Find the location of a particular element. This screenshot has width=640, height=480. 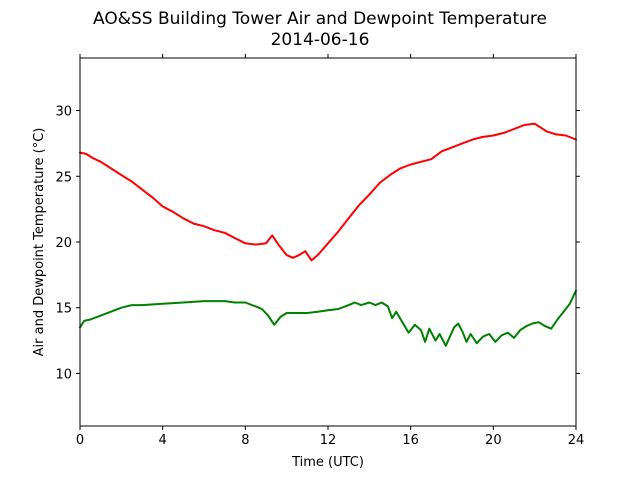

x-tick-label: 4 is located at coordinates (163, 440).